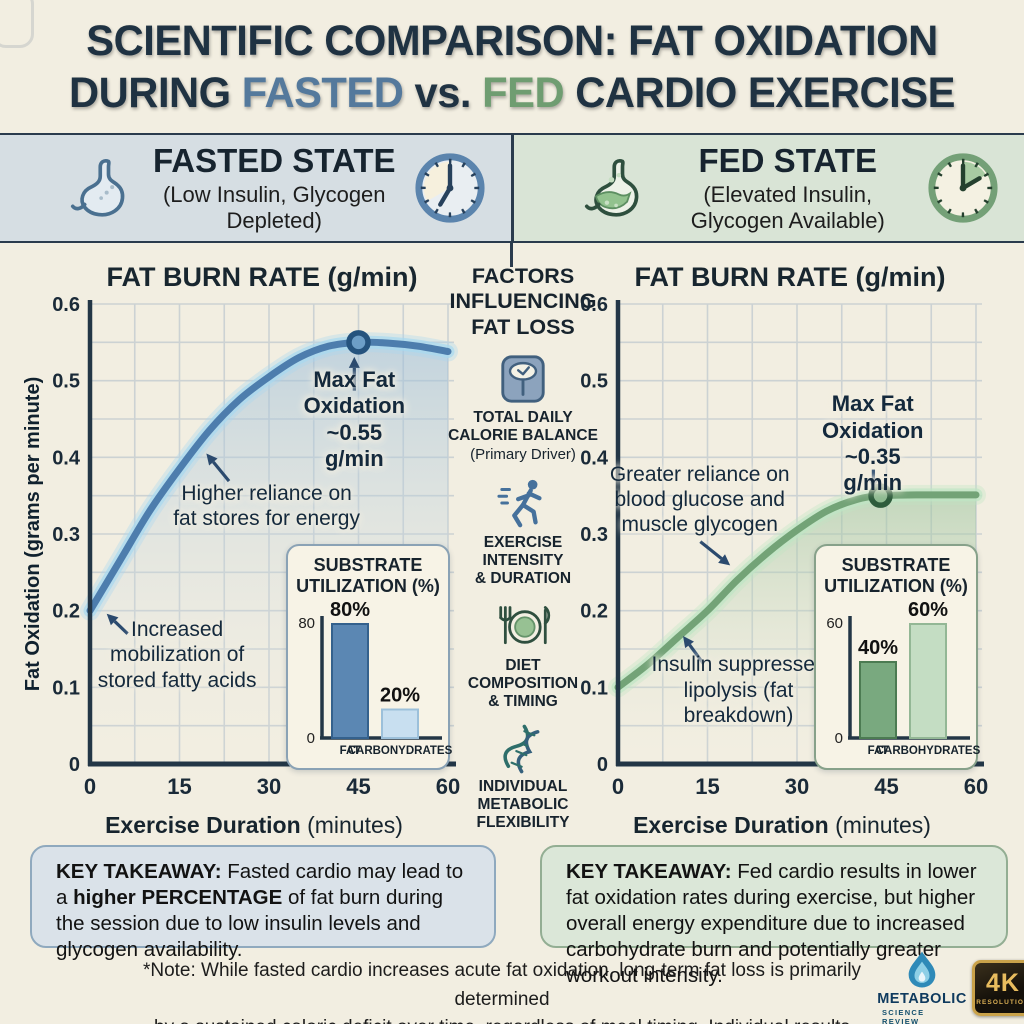 This screenshot has height=1024, width=1024. I want to click on fed-state-subtitle: (Elevated Insulin, Glycogen Available), so click(787, 207).